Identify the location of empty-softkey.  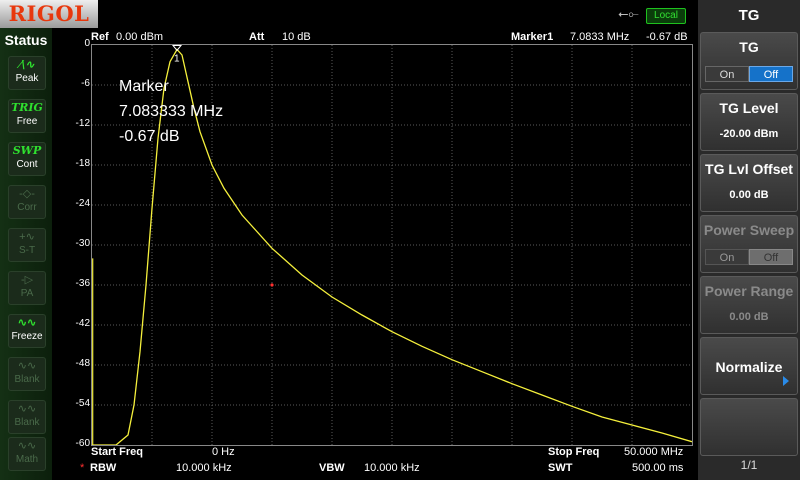
(749, 427).